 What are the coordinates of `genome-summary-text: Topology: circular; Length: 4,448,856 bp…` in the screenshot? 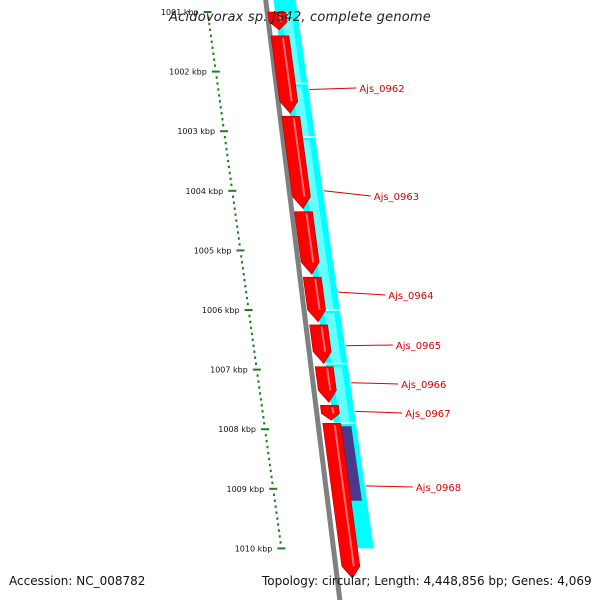 It's located at (427, 581).